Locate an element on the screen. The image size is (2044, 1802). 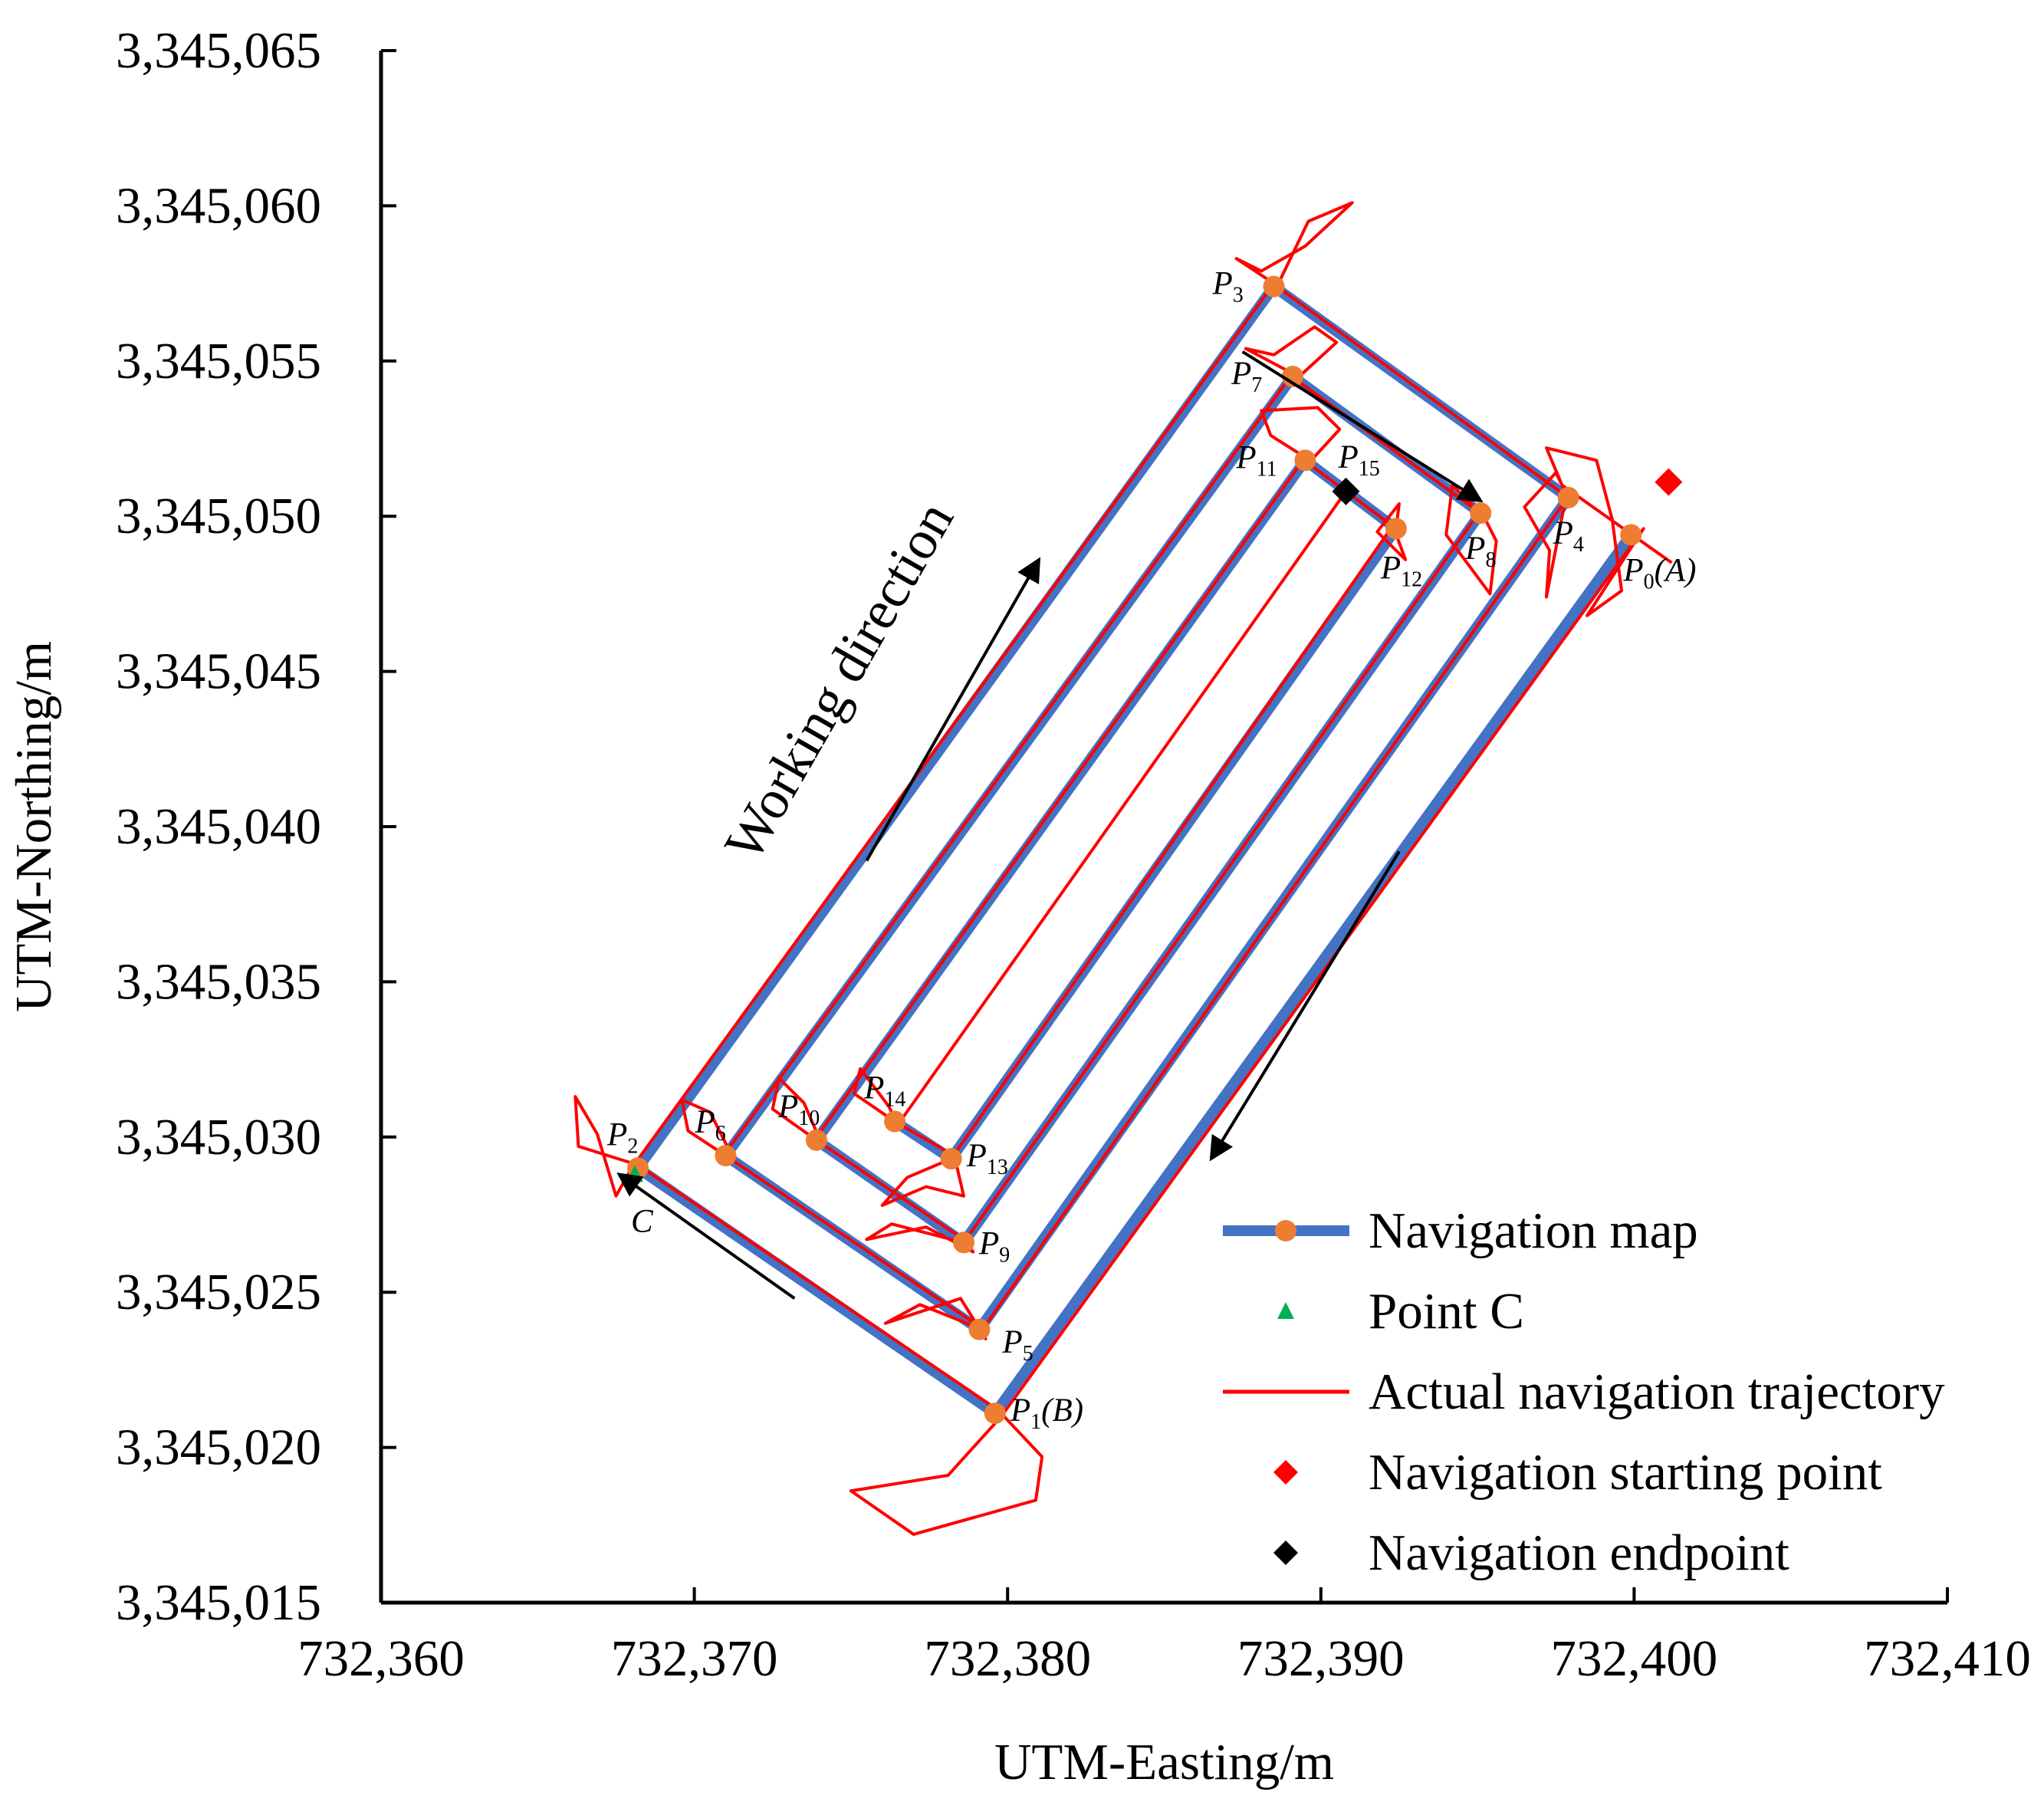
waypoint-marker-p10 is located at coordinates (816, 1140).